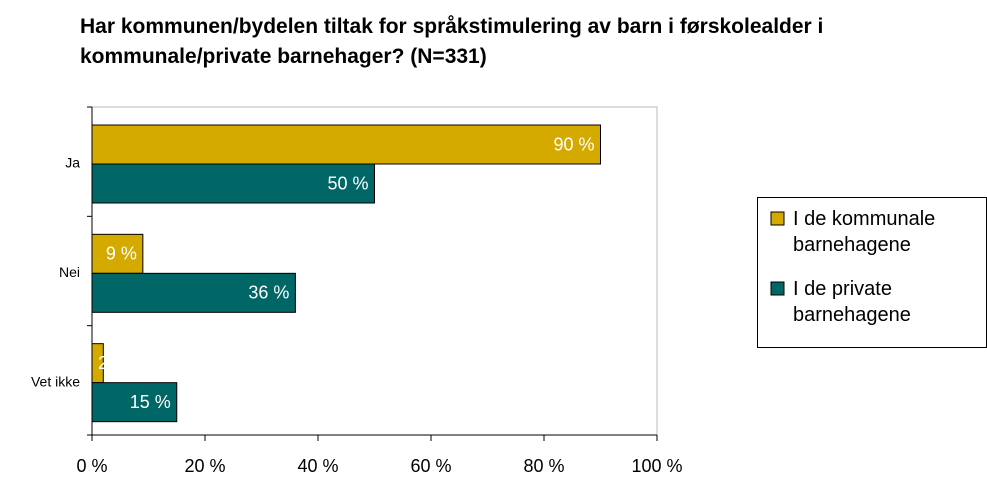 This screenshot has height=477, width=987. Describe the element at coordinates (852, 302) in the screenshot. I see `legend-label: I de private barnehagene` at that location.